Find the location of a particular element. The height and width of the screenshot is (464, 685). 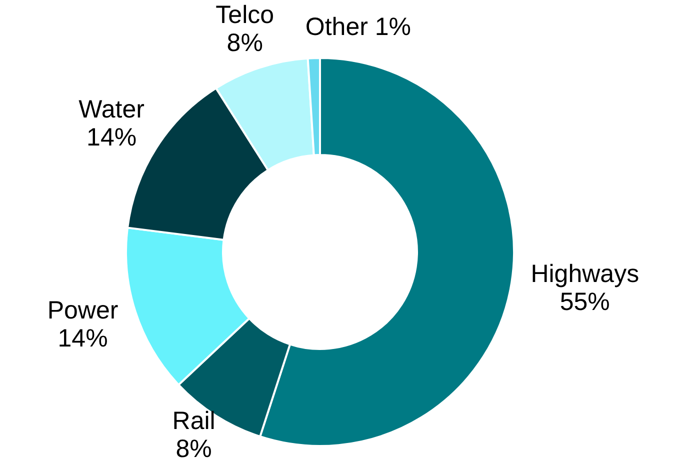

slice-label: Other 1% is located at coordinates (358, 27).